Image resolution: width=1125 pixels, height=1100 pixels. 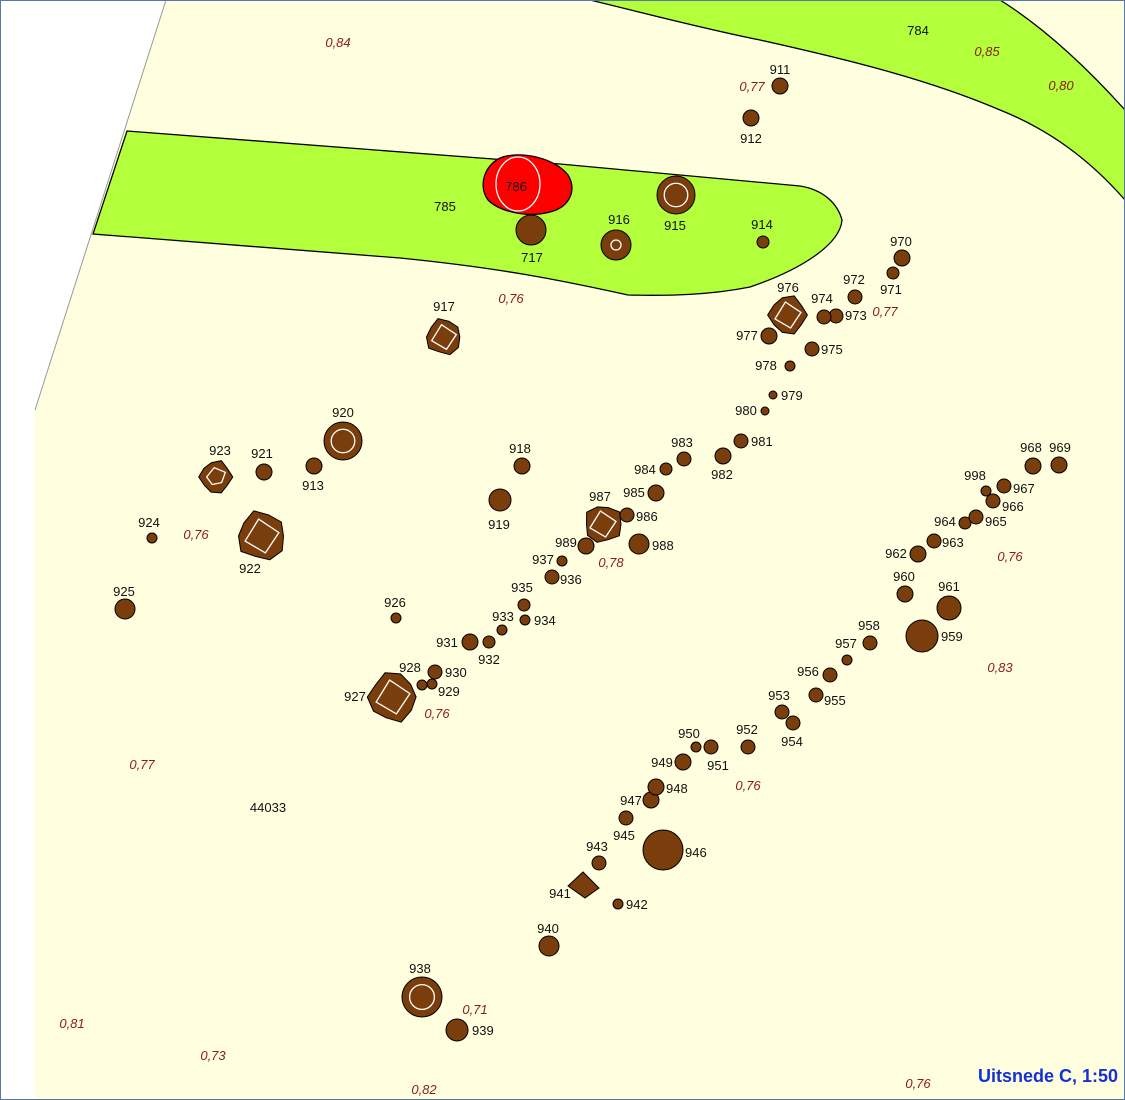 I want to click on elevation-label: 0,78, so click(x=611, y=562).